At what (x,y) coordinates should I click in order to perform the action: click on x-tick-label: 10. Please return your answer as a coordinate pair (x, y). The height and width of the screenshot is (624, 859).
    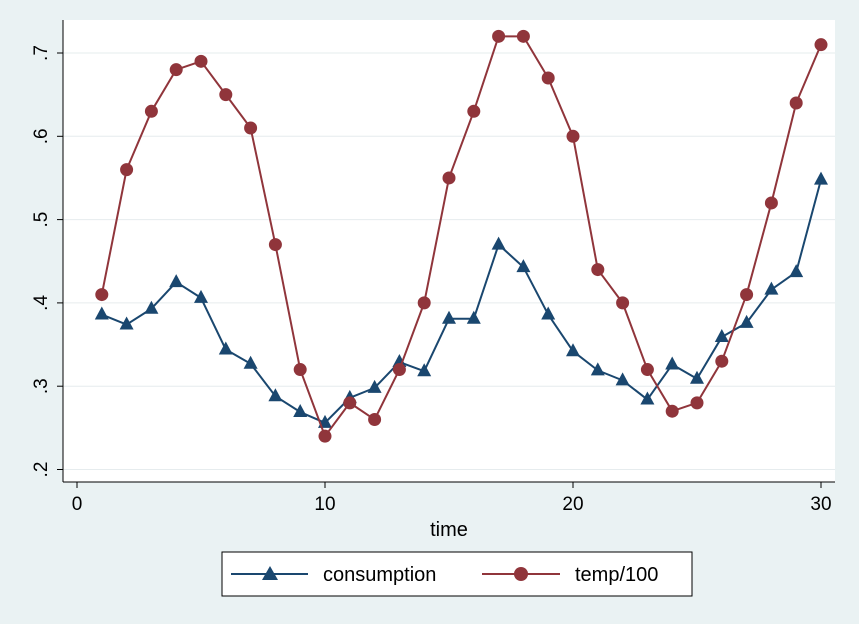
    Looking at the image, I should click on (324, 504).